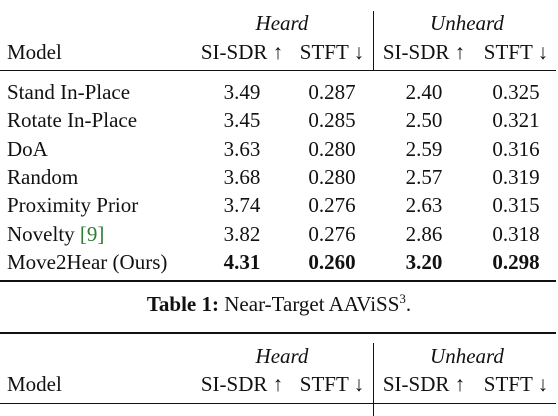  I want to click on row-model: Random, so click(43, 177).